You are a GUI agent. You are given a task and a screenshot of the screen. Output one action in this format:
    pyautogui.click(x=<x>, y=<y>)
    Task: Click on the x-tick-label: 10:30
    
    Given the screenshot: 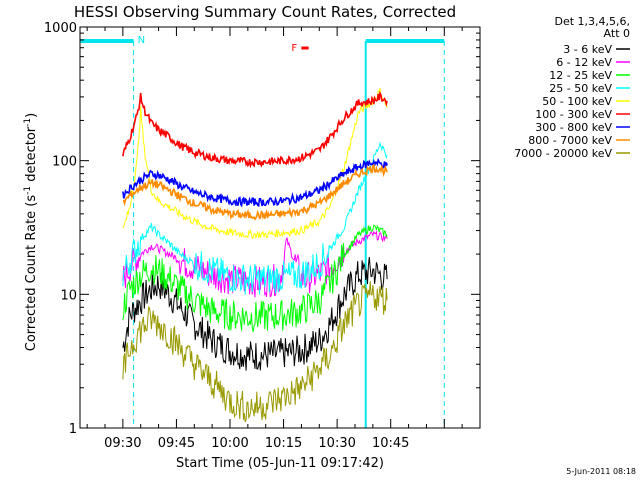 What is the action you would take?
    pyautogui.click(x=336, y=443)
    